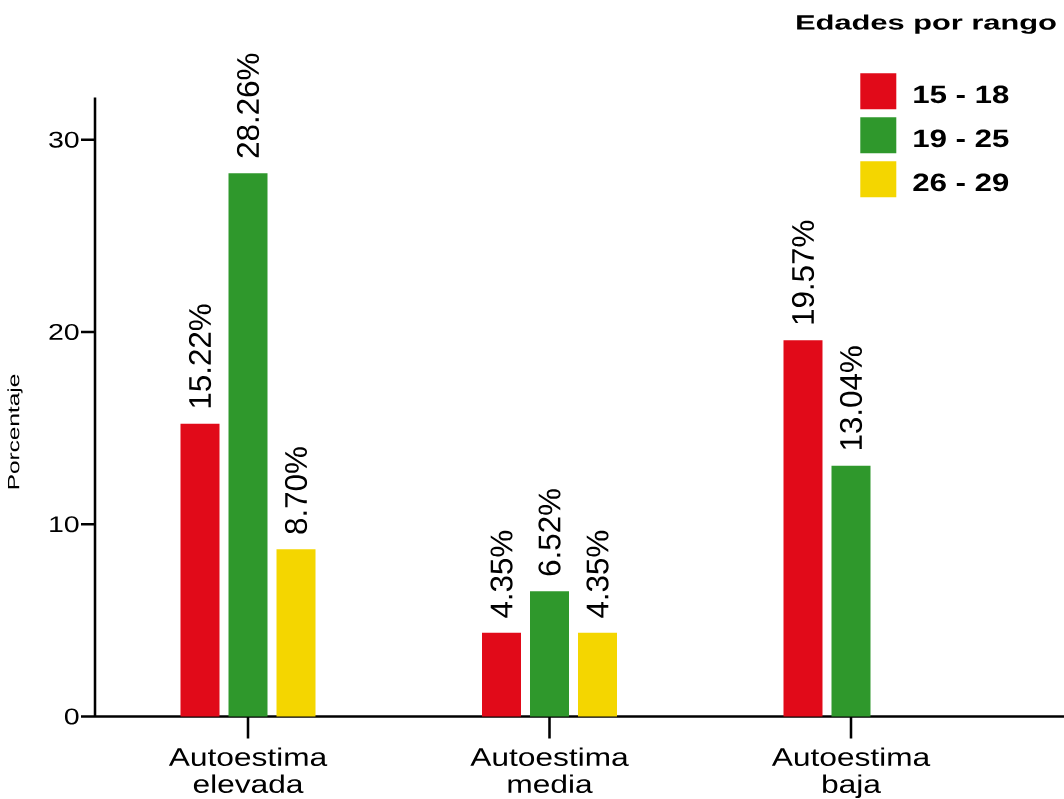 The image size is (1064, 799). I want to click on legend-title: Edades por rango, so click(926, 24).